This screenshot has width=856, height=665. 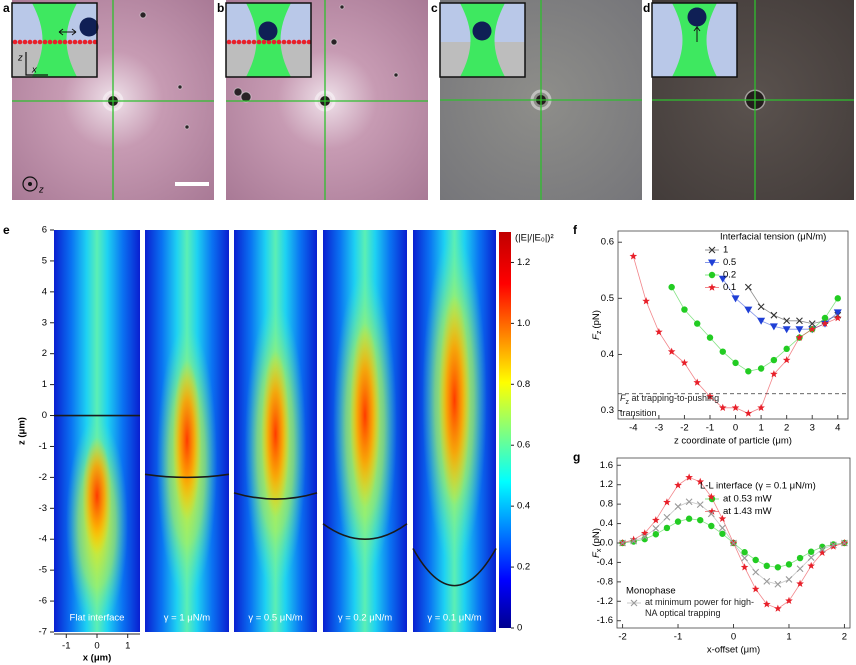 I want to click on note-text: at trapping-to-pushing transition, so click(x=670, y=405).